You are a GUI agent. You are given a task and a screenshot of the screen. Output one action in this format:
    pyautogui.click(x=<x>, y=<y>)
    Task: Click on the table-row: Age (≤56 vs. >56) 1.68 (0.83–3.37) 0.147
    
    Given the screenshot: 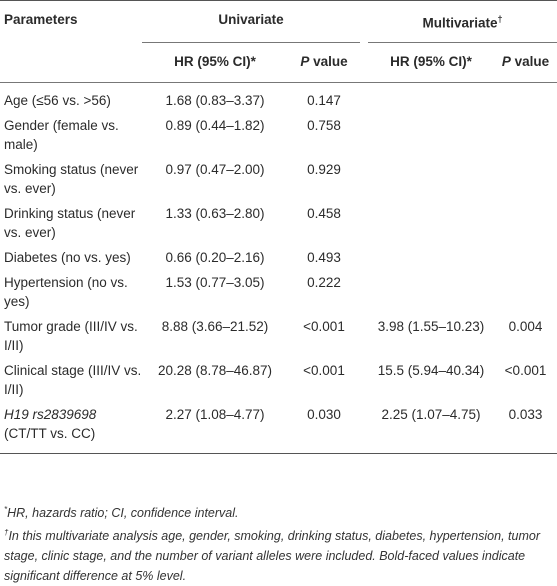 What is the action you would take?
    pyautogui.click(x=278, y=97)
    